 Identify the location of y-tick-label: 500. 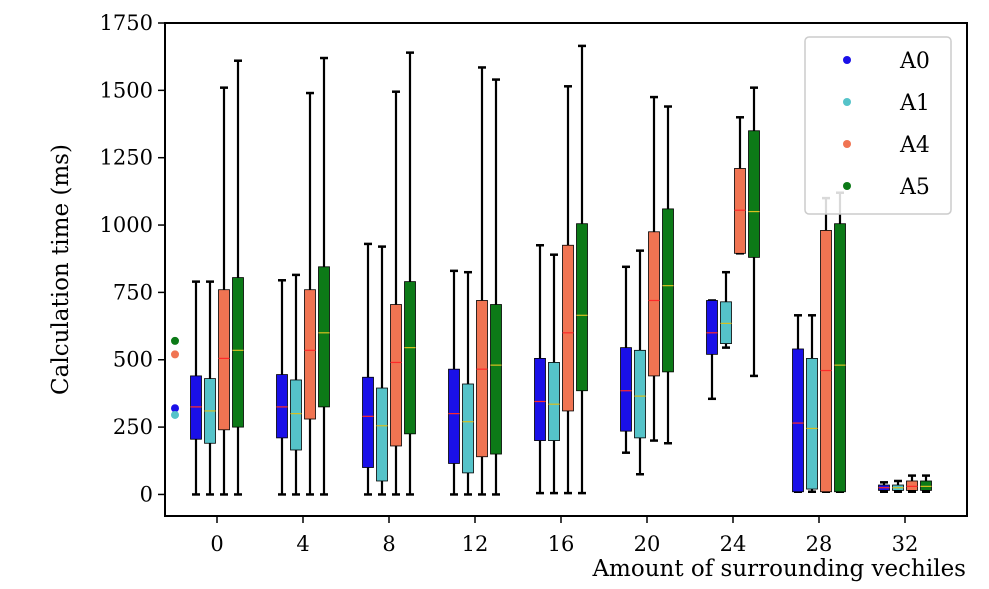
(133, 360).